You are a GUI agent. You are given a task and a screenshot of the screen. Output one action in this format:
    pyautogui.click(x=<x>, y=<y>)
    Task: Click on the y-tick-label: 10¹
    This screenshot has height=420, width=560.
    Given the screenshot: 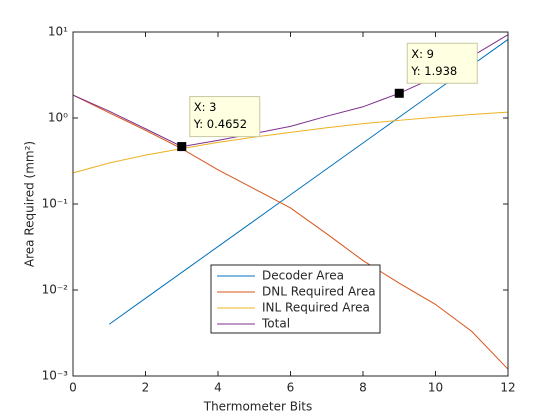 What is the action you would take?
    pyautogui.click(x=58, y=32)
    